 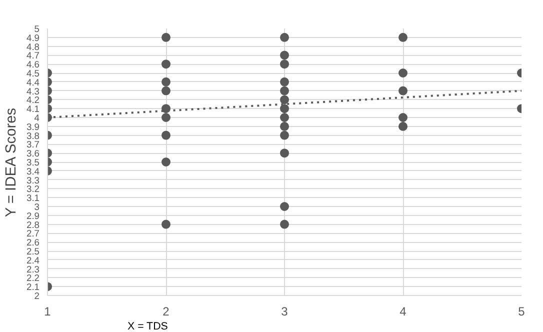 What do you see at coordinates (33, 91) in the screenshot?
I see `y-tick-label: 4.3` at bounding box center [33, 91].